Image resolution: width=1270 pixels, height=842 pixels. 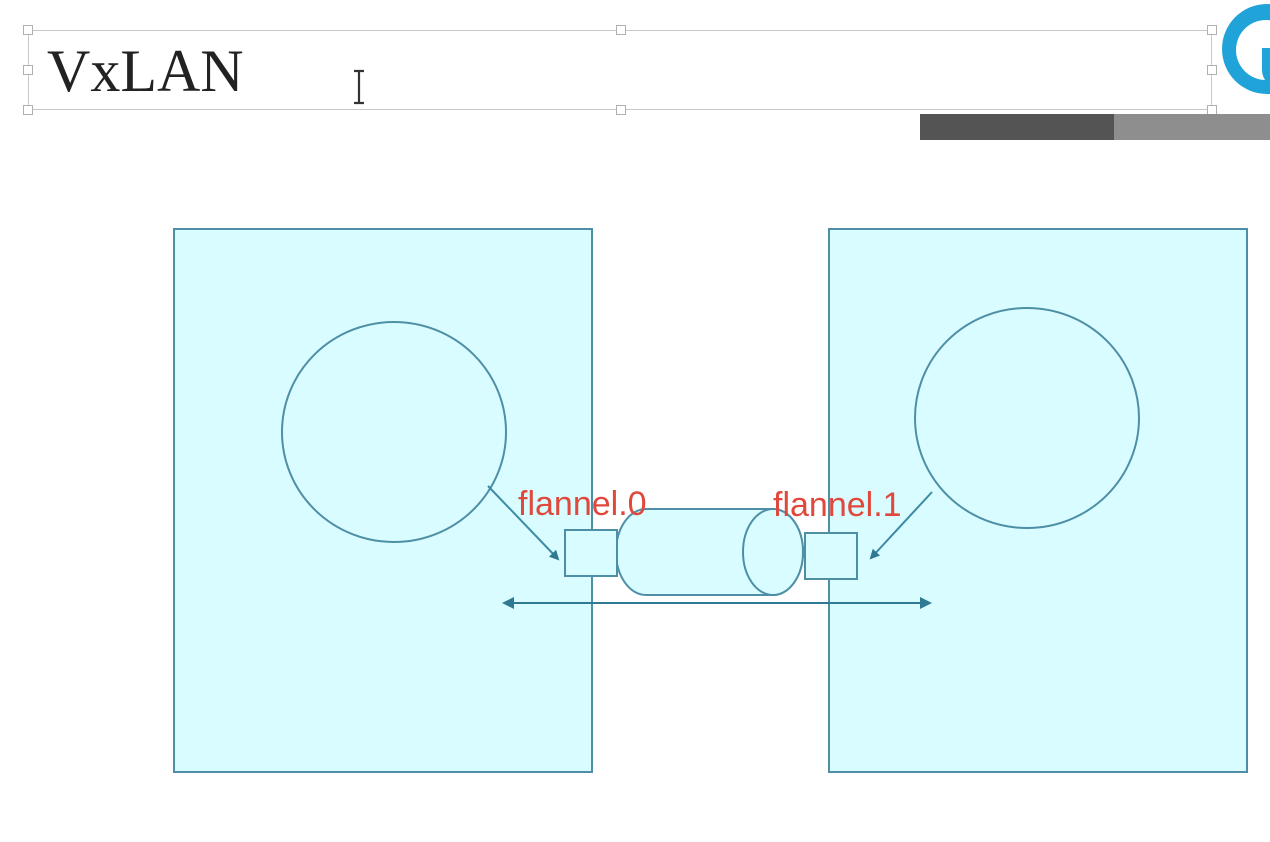 I want to click on resize-handle-middle-right, so click(x=1212, y=70).